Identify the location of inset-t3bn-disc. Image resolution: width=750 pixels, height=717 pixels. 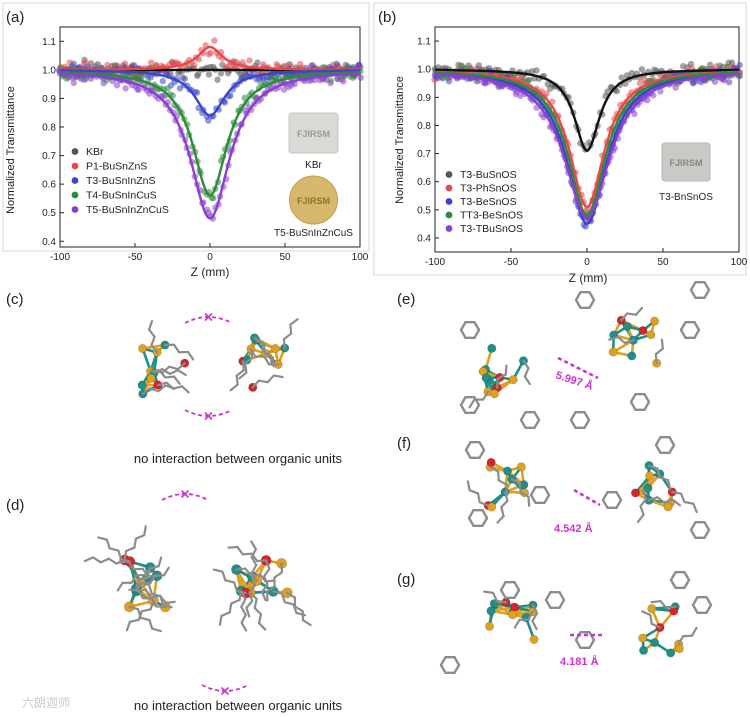
(686, 162).